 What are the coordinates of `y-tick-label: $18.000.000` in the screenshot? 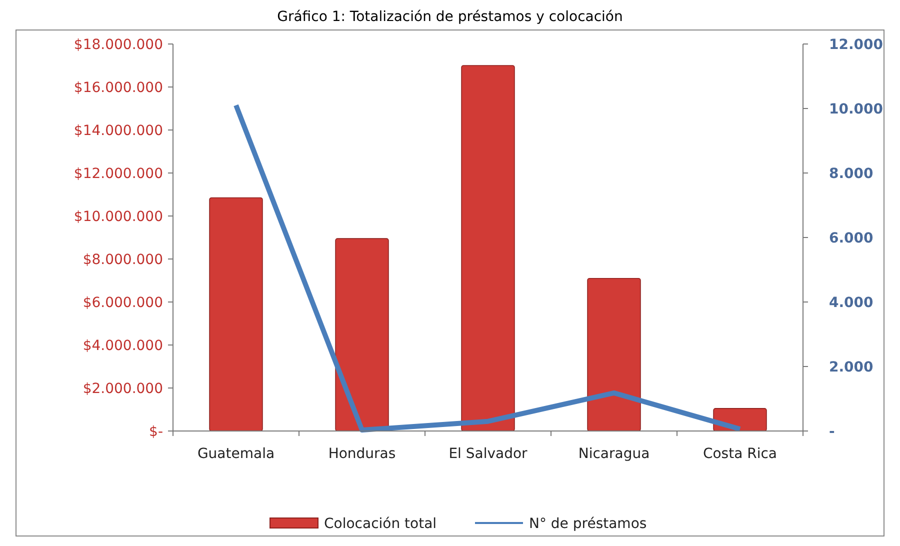 It's located at (118, 44).